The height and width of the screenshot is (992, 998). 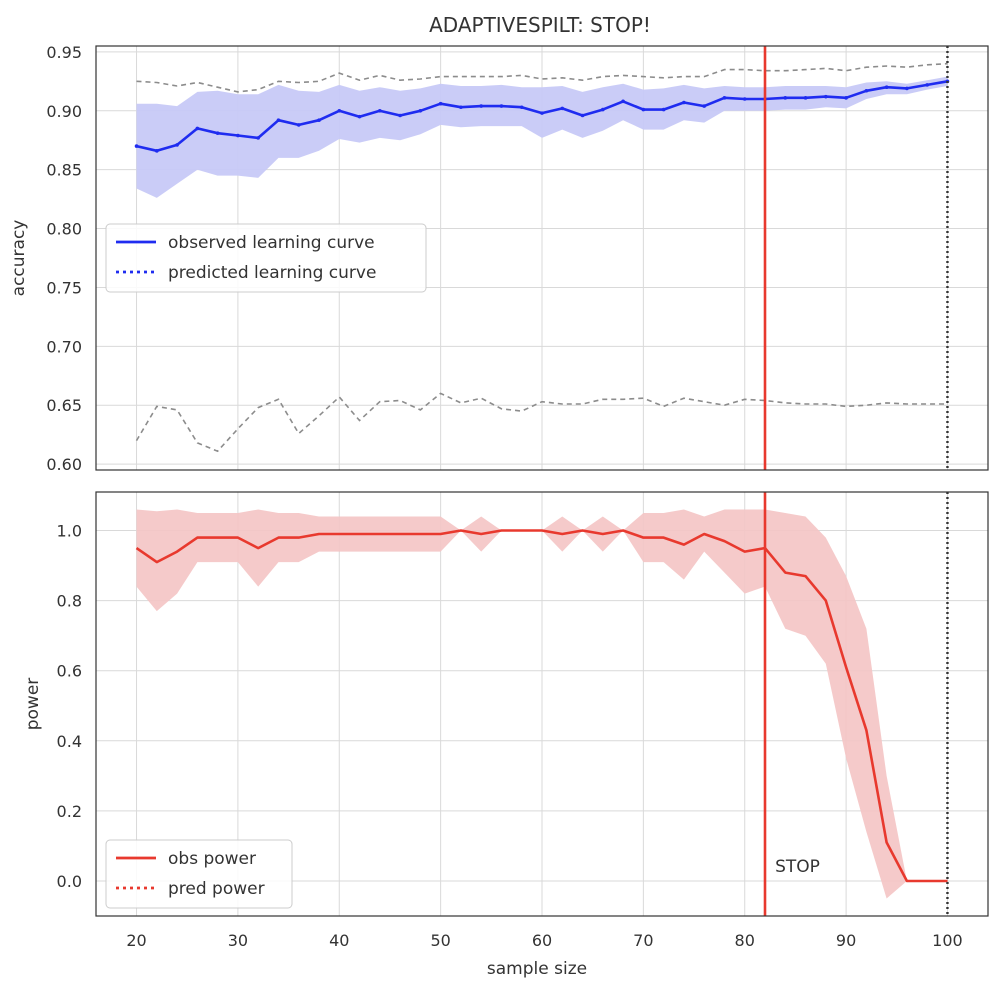 I want to click on legend-label: obs power, so click(x=212, y=859).